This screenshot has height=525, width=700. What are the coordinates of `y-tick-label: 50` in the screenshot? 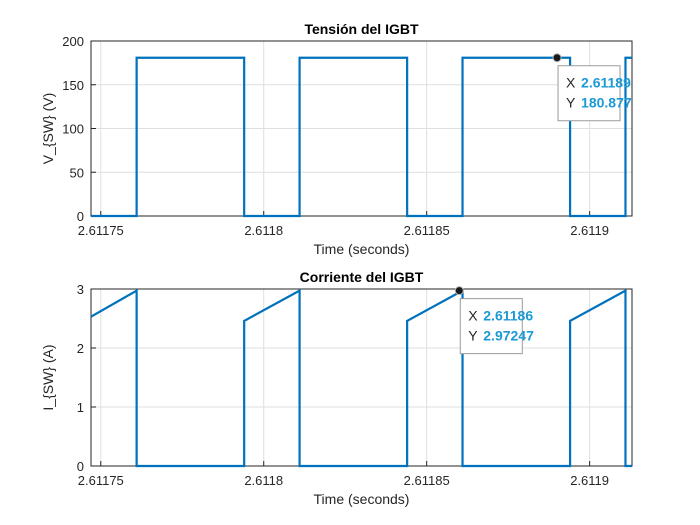 It's located at (77, 172).